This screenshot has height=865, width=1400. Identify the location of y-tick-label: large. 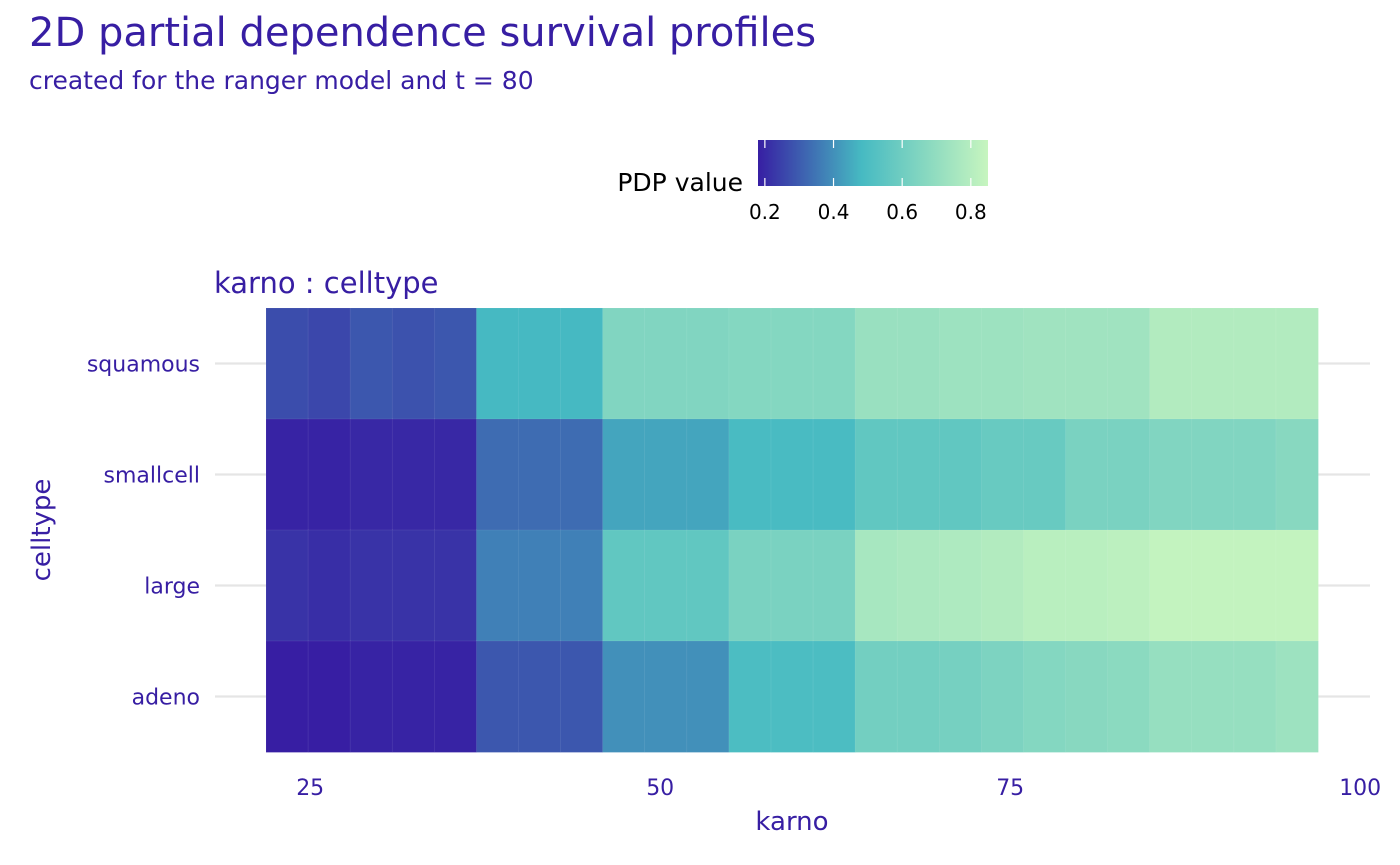
(172, 587).